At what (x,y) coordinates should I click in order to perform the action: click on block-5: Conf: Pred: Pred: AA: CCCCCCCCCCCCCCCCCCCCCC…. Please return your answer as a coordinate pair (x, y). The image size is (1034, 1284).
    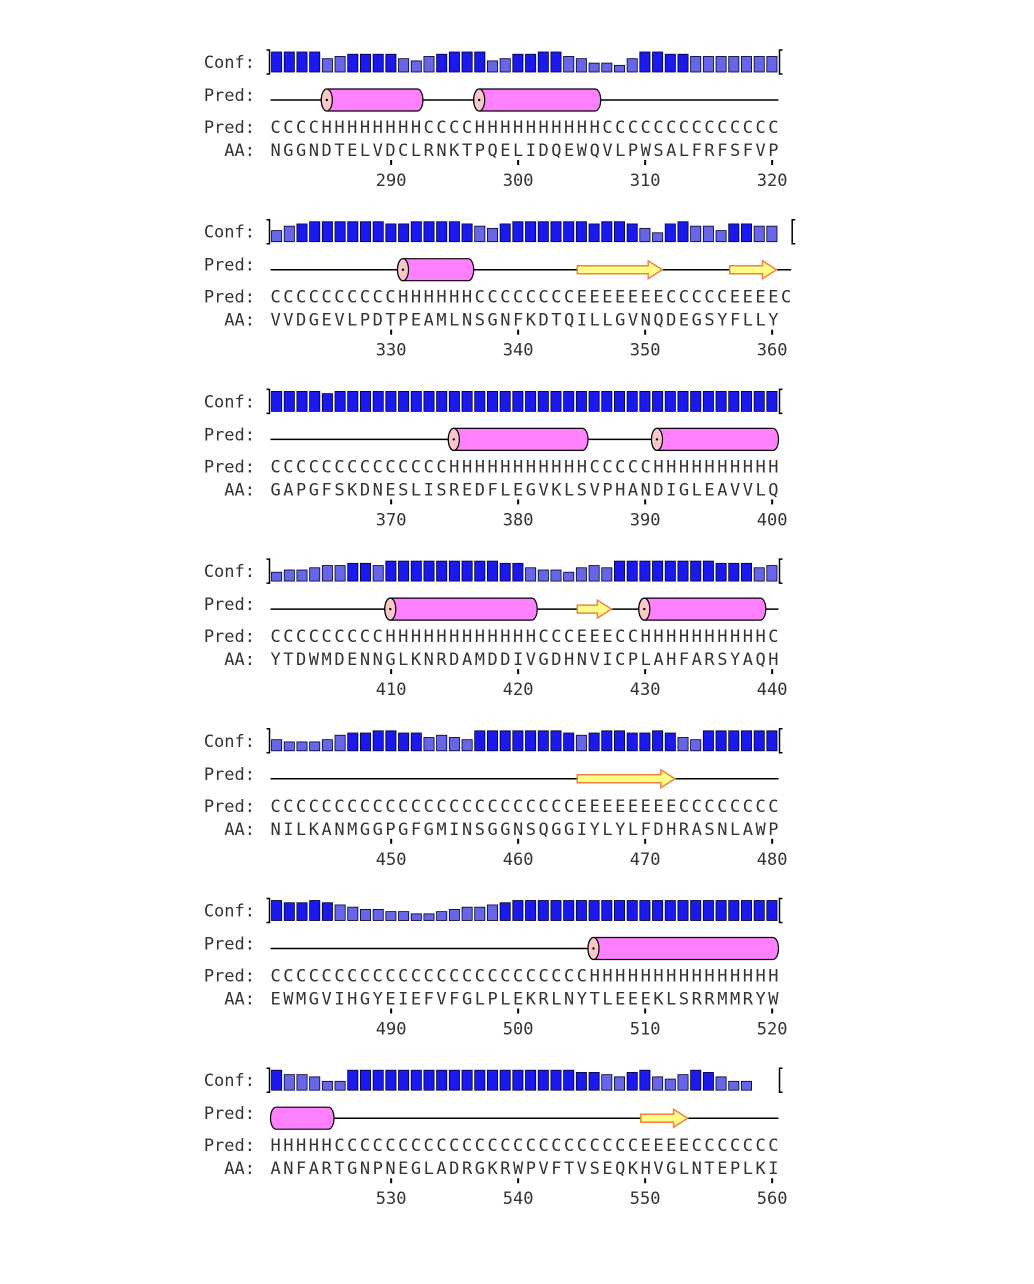
    Looking at the image, I should click on (496, 799).